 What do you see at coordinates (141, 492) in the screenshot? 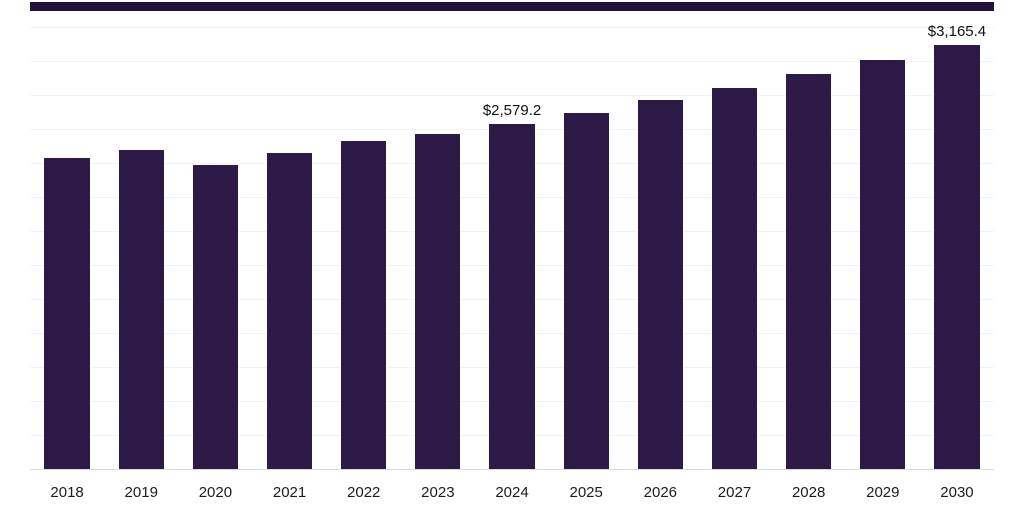
I see `x-tick-2019: 2019` at bounding box center [141, 492].